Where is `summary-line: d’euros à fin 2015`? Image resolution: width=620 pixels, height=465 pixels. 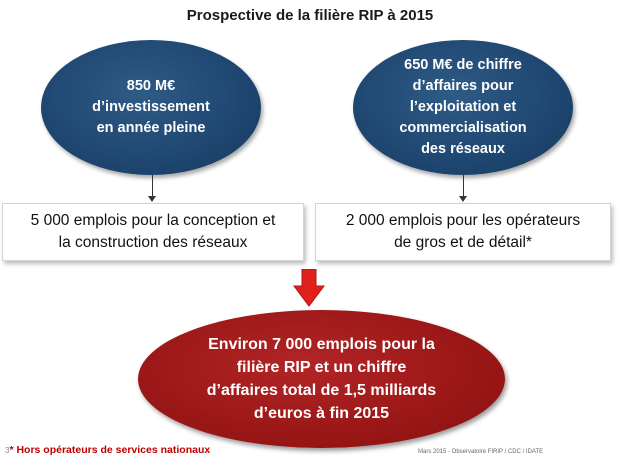
summary-line: d’euros à fin 2015 is located at coordinates (321, 413).